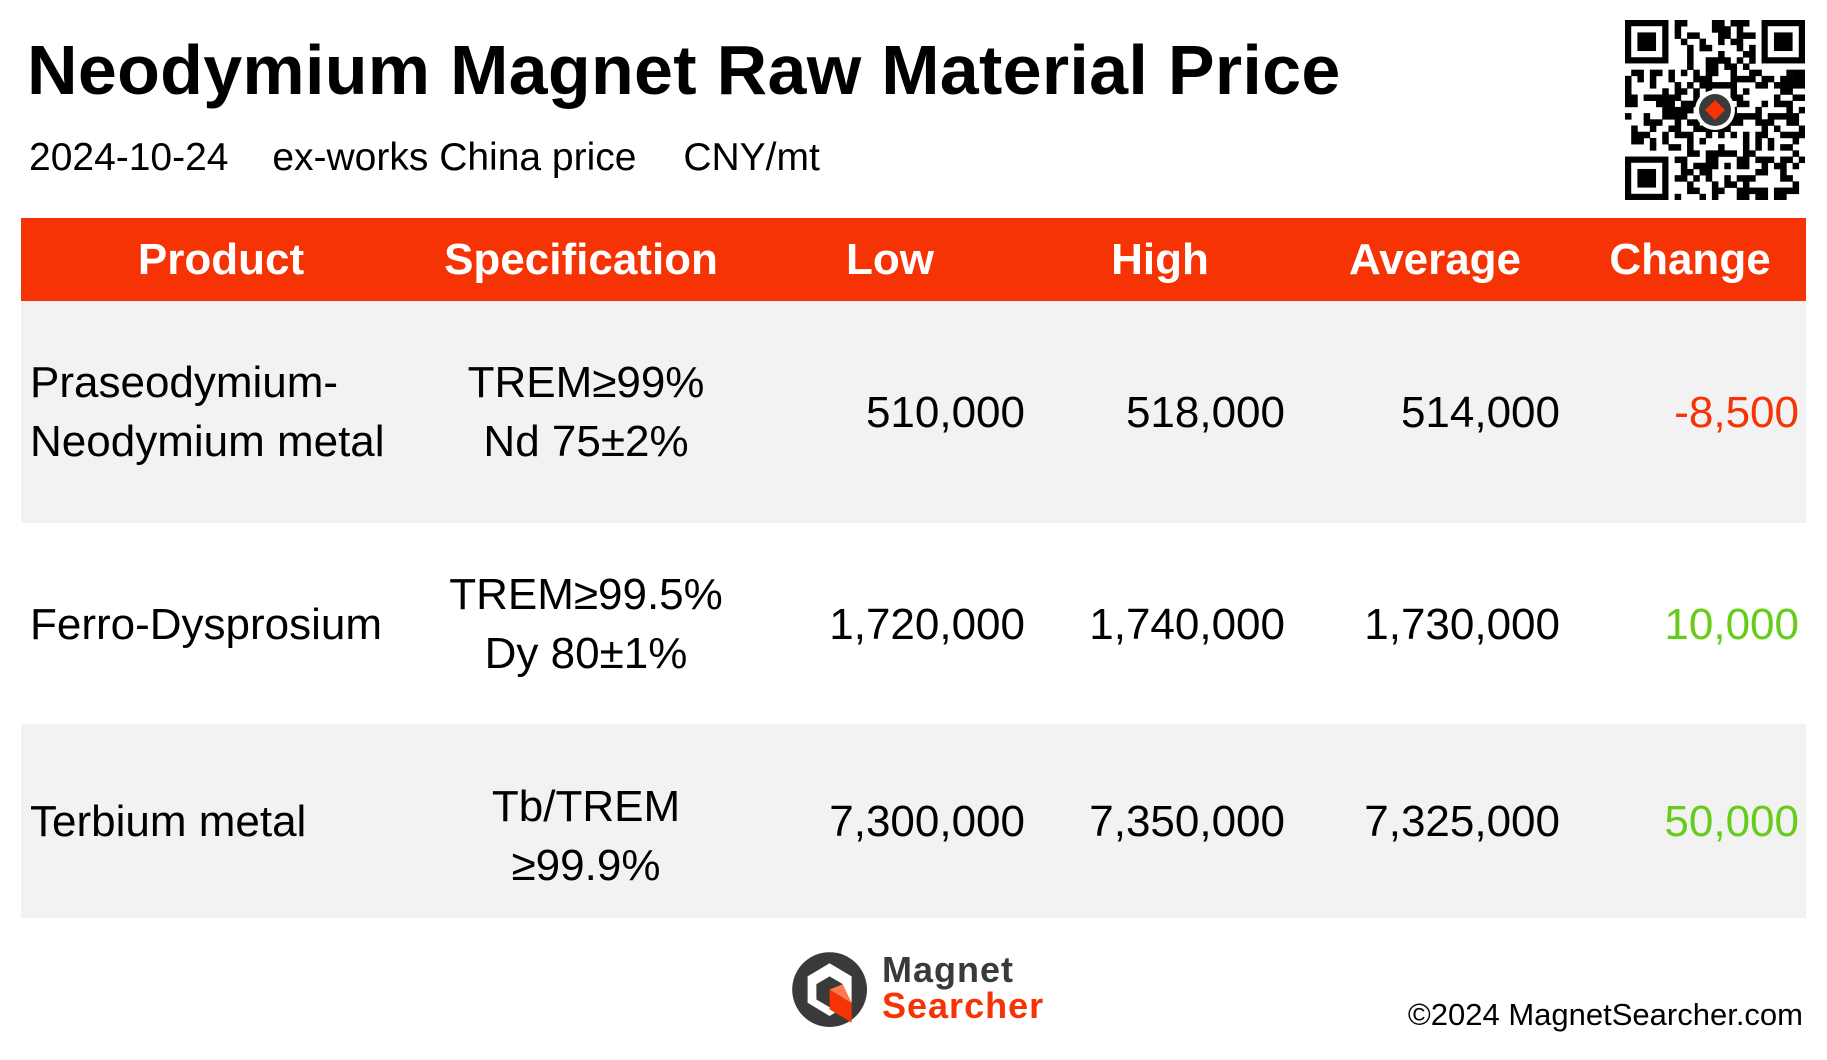  I want to click on low-price-cell: 1,720,000, so click(927, 624).